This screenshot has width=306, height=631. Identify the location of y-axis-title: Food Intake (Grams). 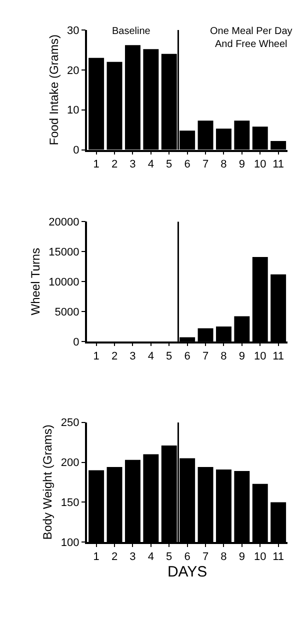
(53, 90).